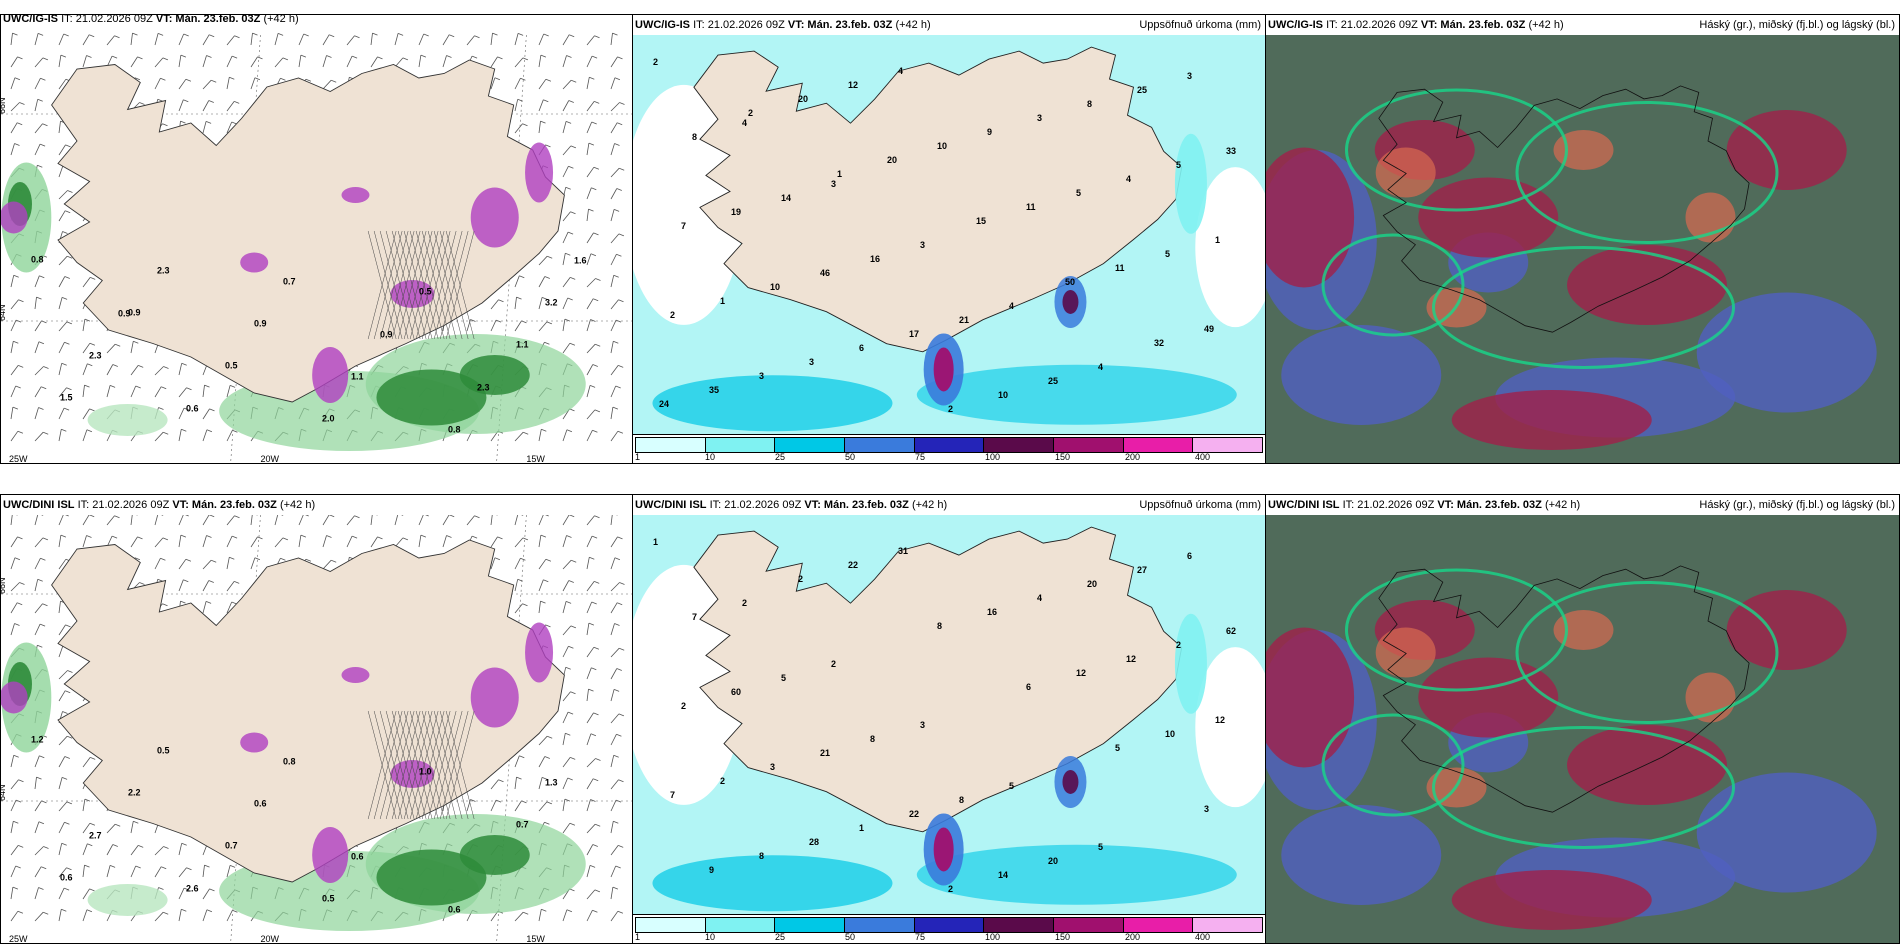 The width and height of the screenshot is (1900, 950). I want to click on cloud-edge-contours, so click(1550, 228).